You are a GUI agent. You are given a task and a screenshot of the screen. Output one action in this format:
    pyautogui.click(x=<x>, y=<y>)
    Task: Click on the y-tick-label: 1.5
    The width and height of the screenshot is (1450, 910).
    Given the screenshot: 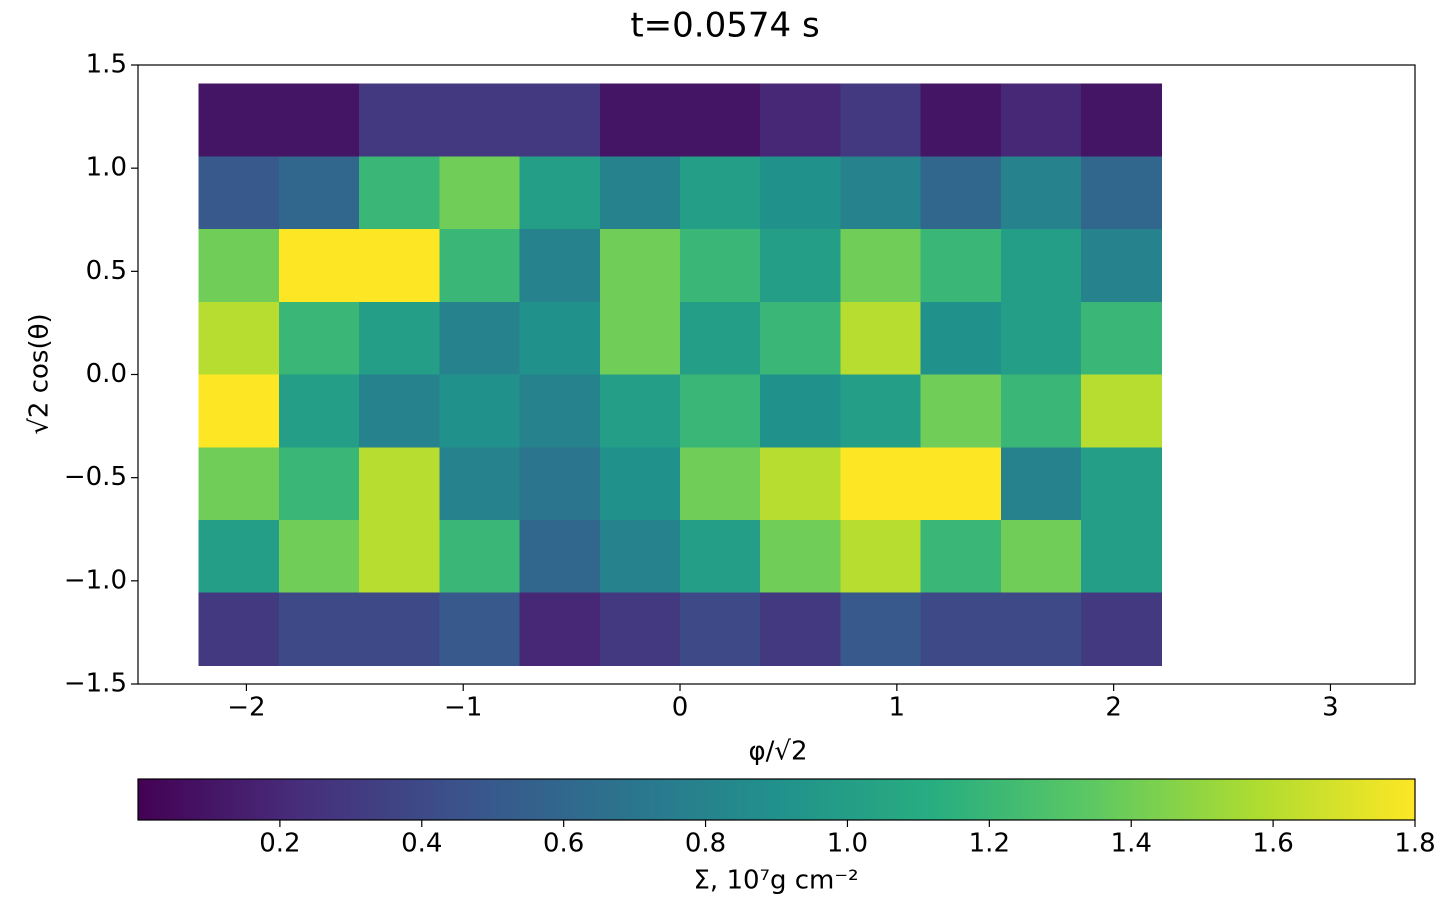 What is the action you would take?
    pyautogui.click(x=106, y=65)
    